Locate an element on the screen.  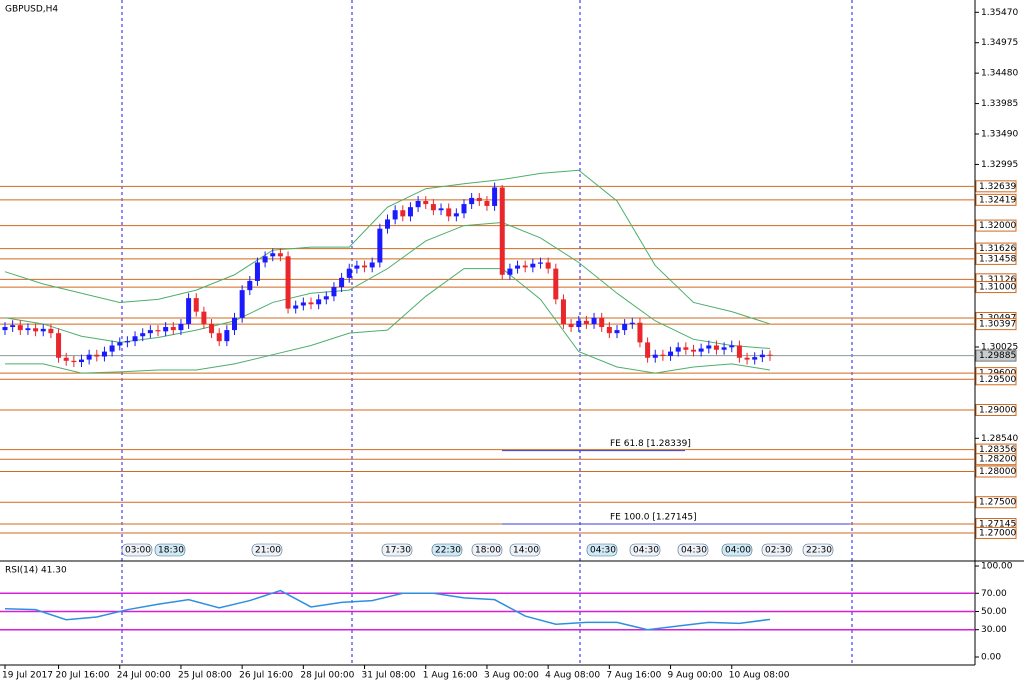
bollinger-lower is located at coordinates (388, 321).